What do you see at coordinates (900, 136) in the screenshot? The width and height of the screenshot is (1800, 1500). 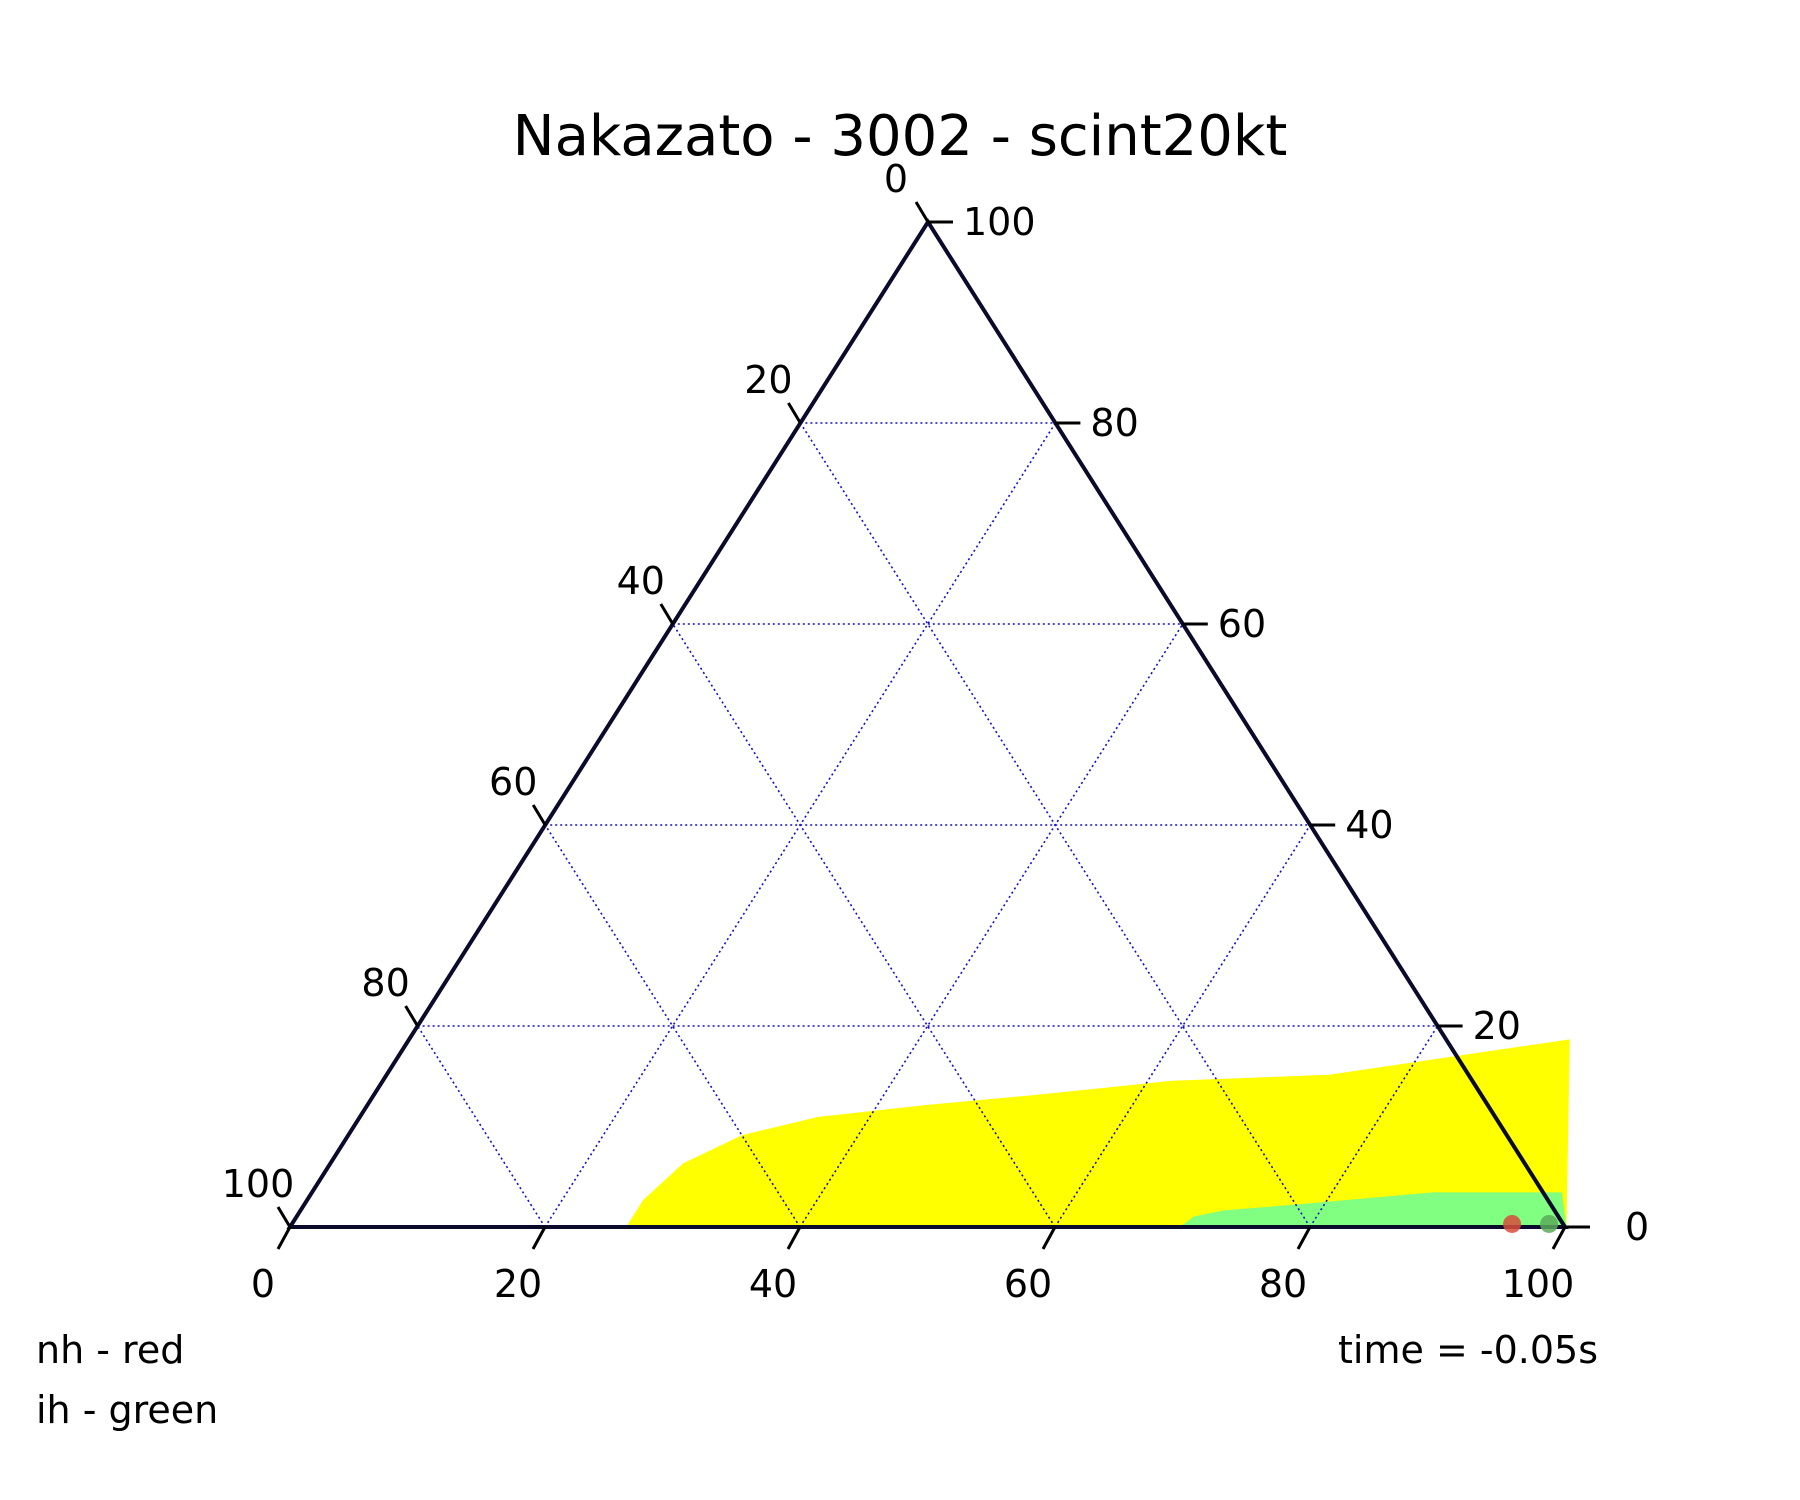 I see `chart-title: Nakazato - 3002 - scint20kt` at bounding box center [900, 136].